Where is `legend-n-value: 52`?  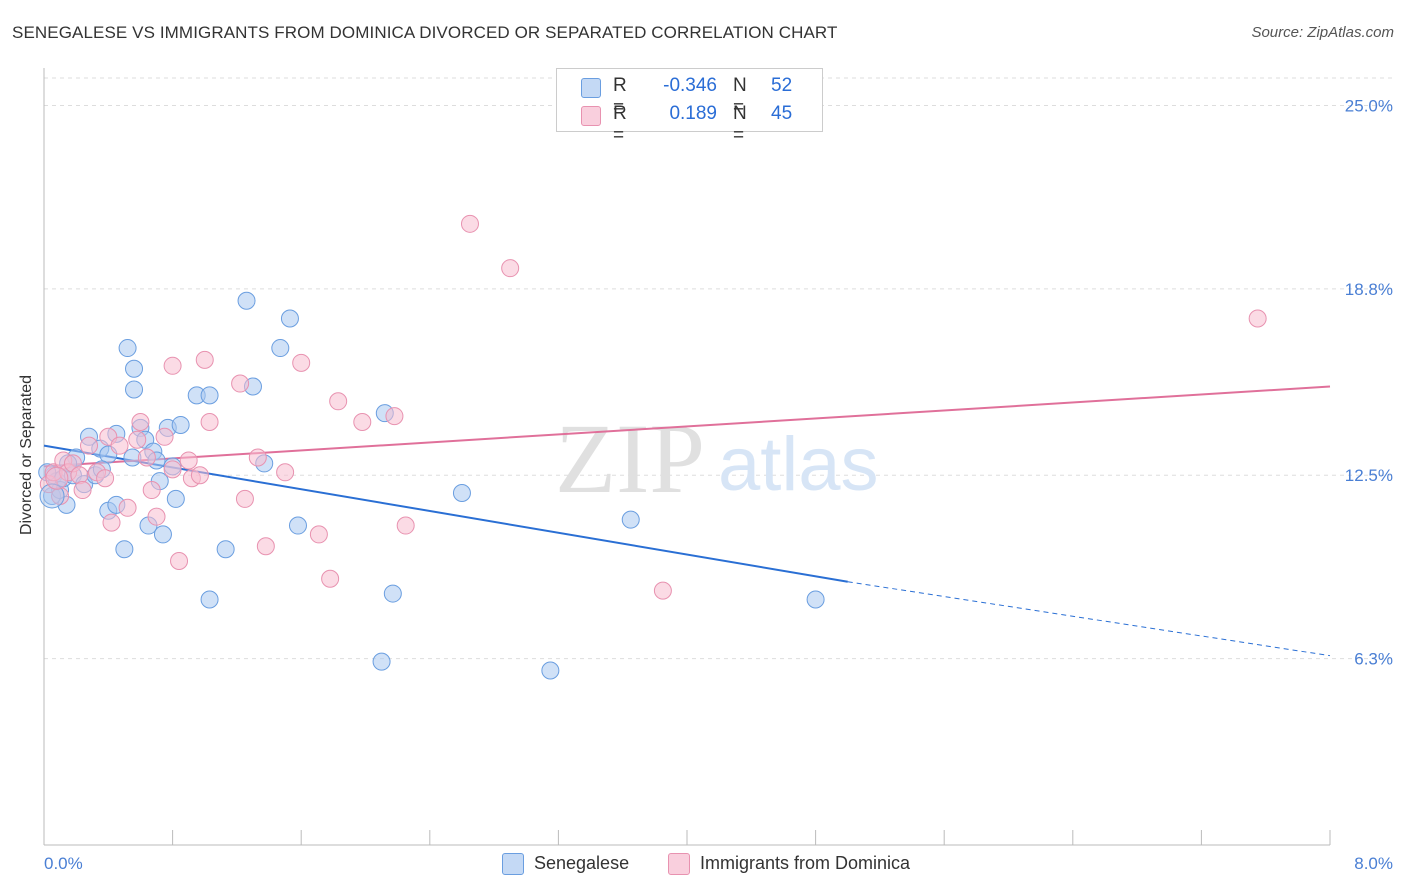
legend-n-value: 52 is located at coordinates (782, 85).